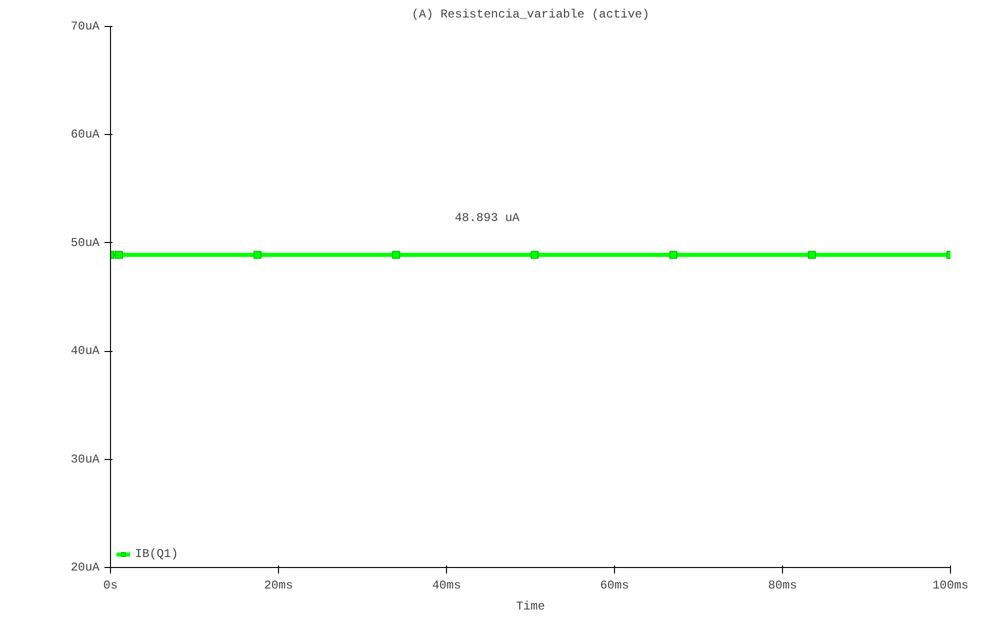 The height and width of the screenshot is (624, 985). What do you see at coordinates (85, 135) in the screenshot?
I see `y-tick-label: 60uA` at bounding box center [85, 135].